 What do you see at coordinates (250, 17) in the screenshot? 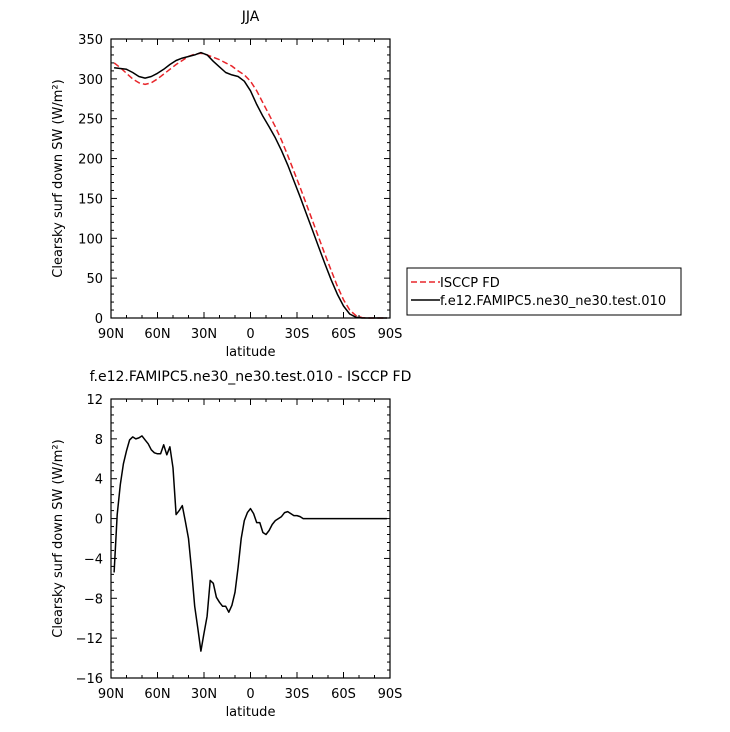
I see `chart-title: JJA` at bounding box center [250, 17].